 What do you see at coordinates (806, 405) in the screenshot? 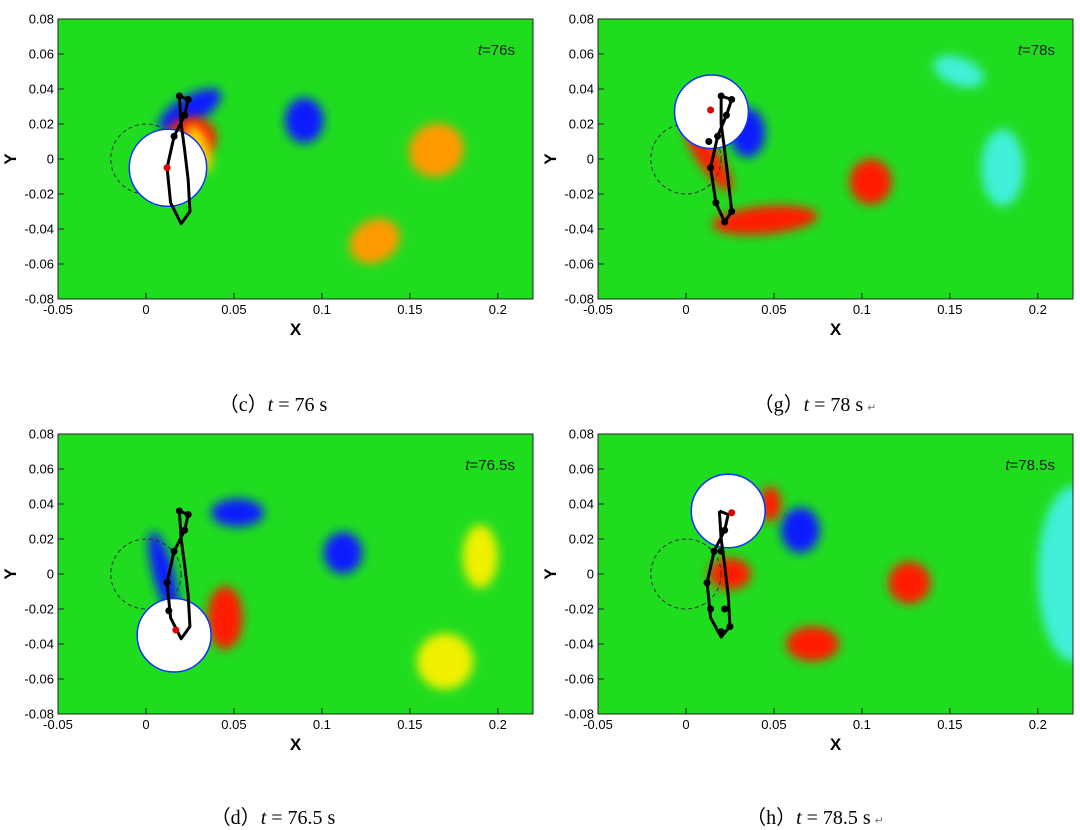
I see `caption-g-var: t` at bounding box center [806, 405].